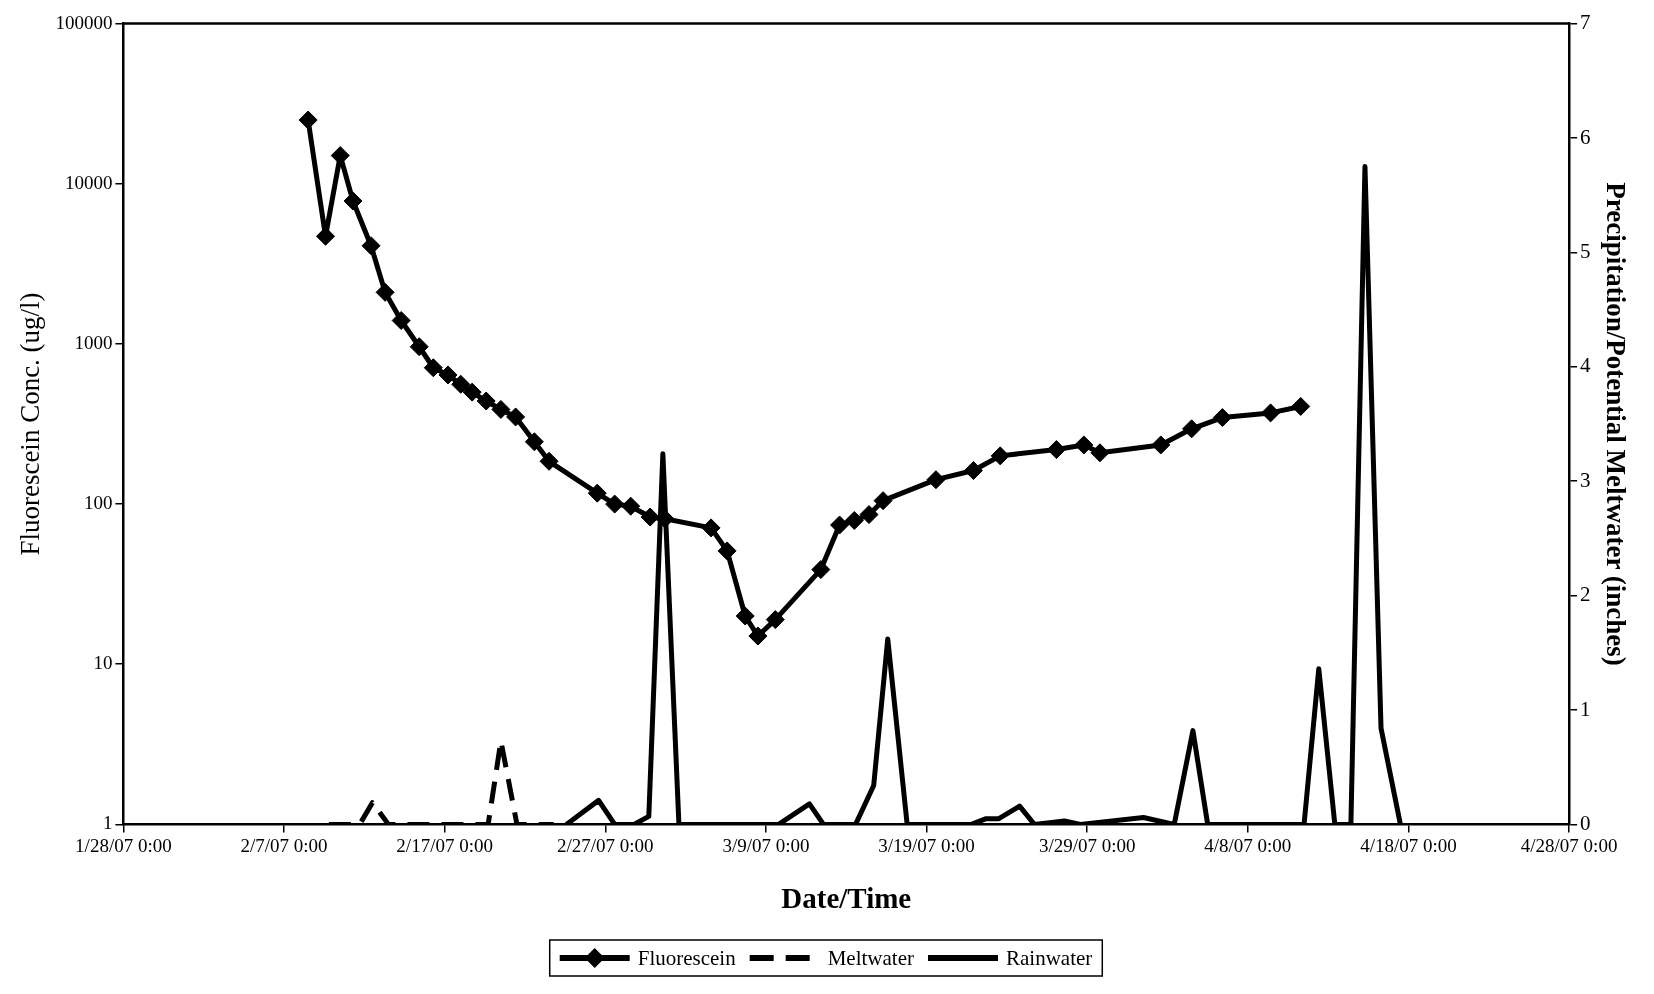 The height and width of the screenshot is (994, 1654). Describe the element at coordinates (98, 503) in the screenshot. I see `y-tick-label: 100` at that location.